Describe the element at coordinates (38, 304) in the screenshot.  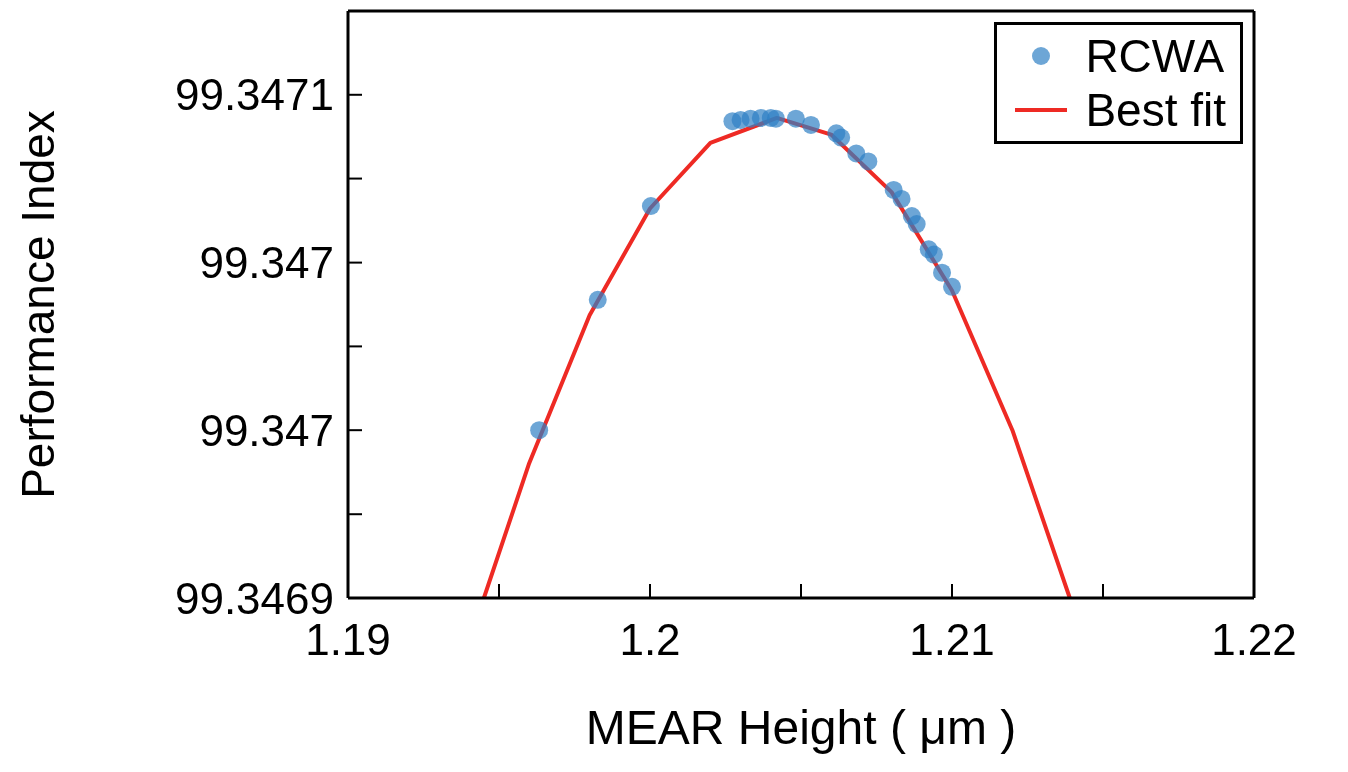
I see `y-axis-title: Performance Index` at that location.